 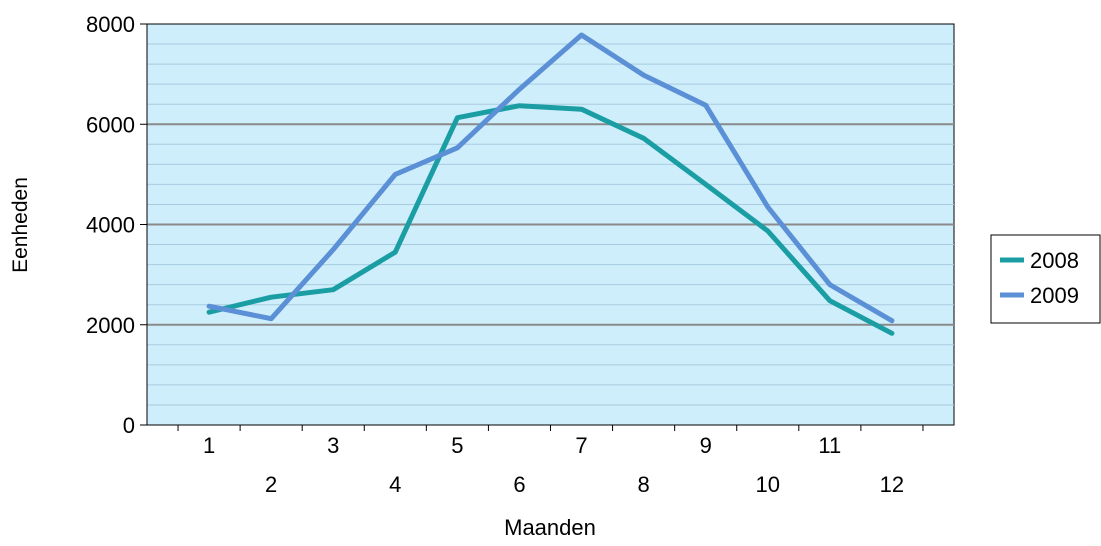 I want to click on legend-box, so click(x=1045, y=279).